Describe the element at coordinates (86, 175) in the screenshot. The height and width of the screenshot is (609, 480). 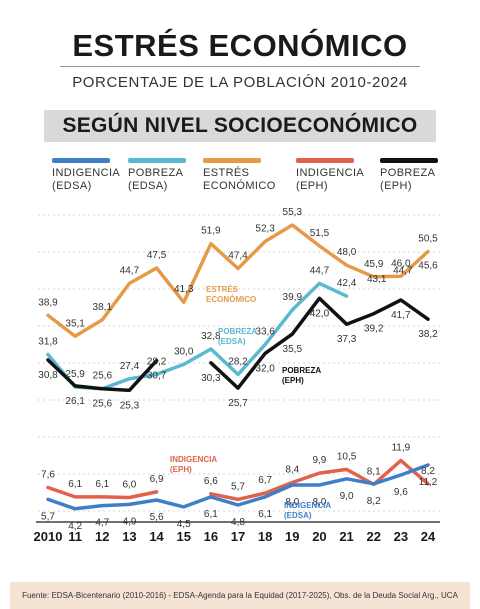
I see `legend-item-indigencia-edsa: INDIGENCIA (EDSA)` at that location.